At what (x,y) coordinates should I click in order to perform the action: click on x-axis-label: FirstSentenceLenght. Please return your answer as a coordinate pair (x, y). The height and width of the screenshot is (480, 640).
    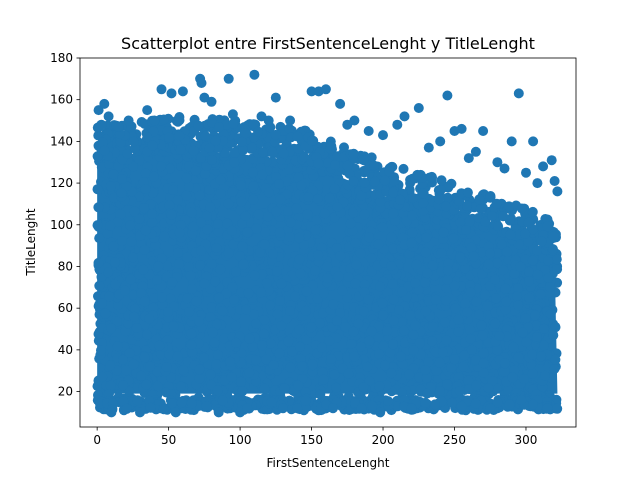
    Looking at the image, I should click on (328, 463).